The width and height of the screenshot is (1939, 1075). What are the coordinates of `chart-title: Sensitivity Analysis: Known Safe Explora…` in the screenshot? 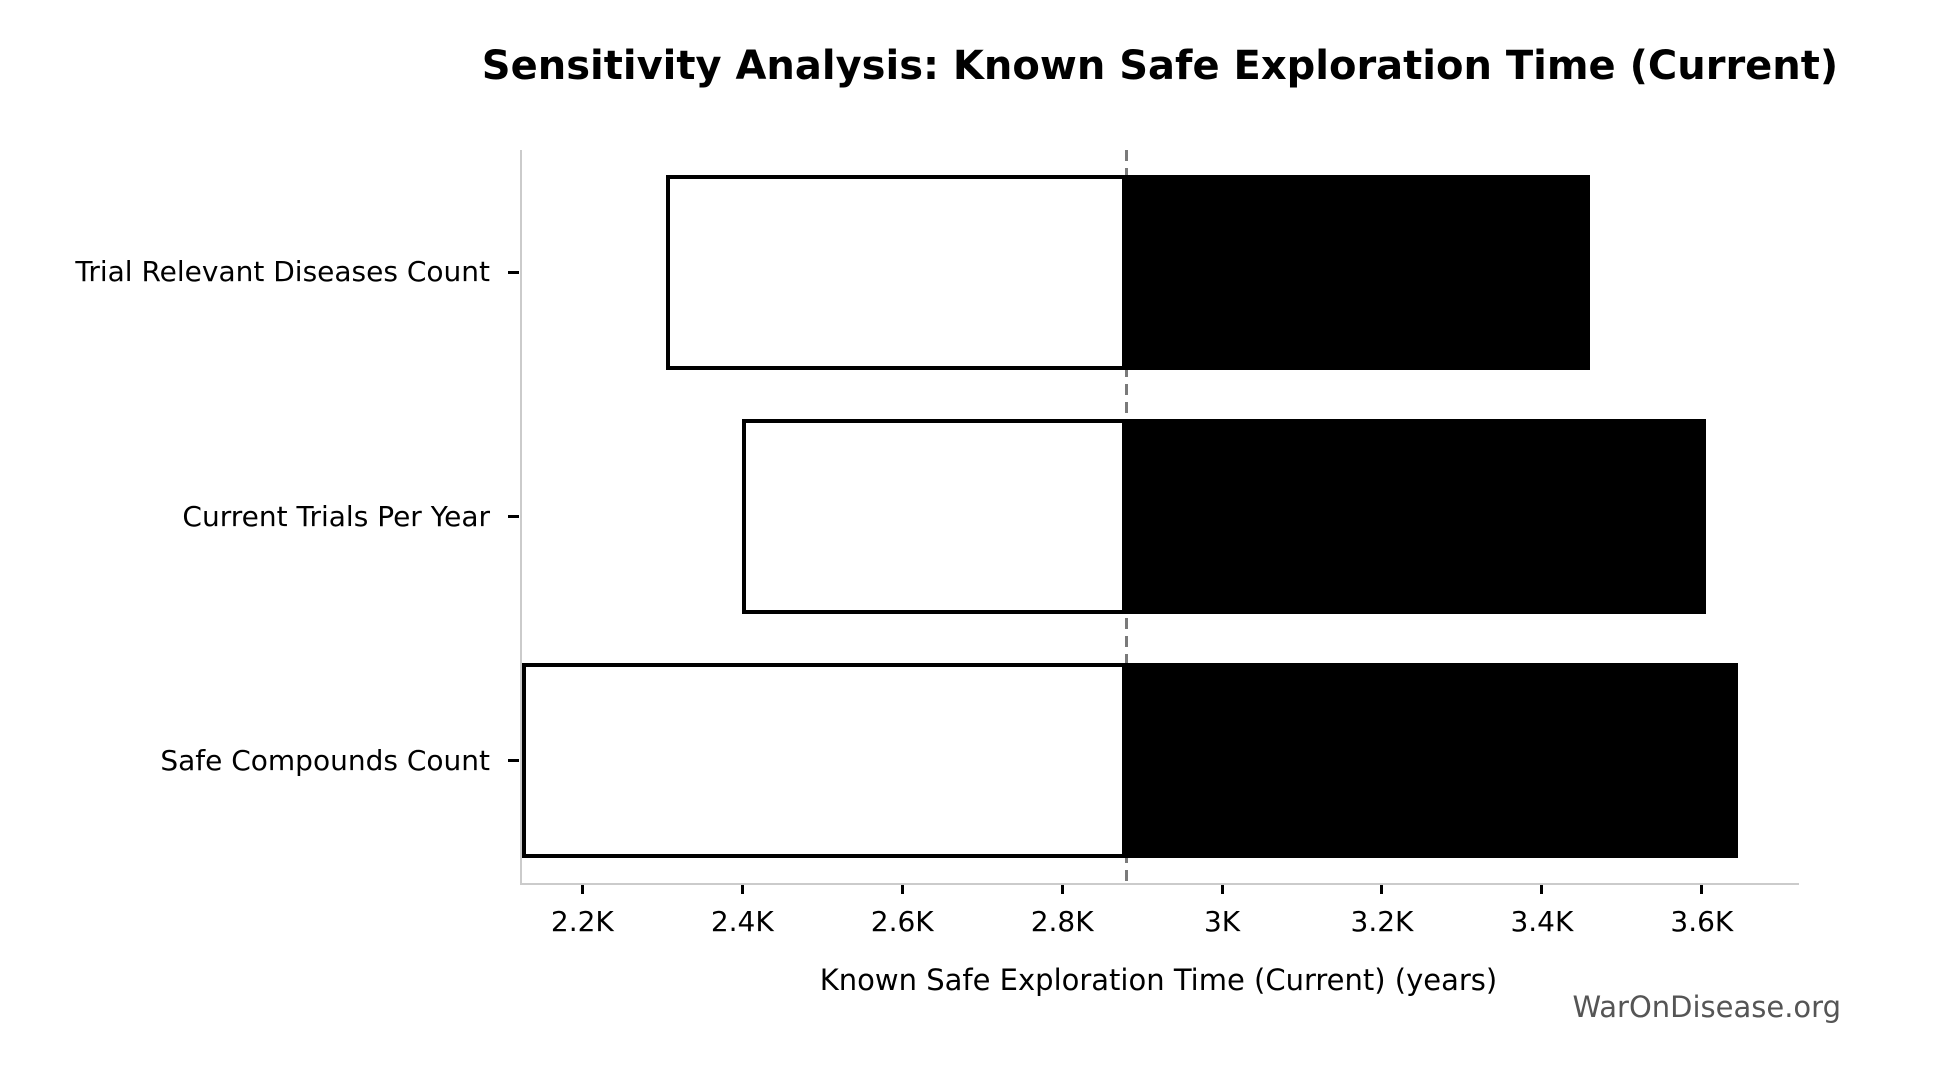 It's located at (1160, 66).